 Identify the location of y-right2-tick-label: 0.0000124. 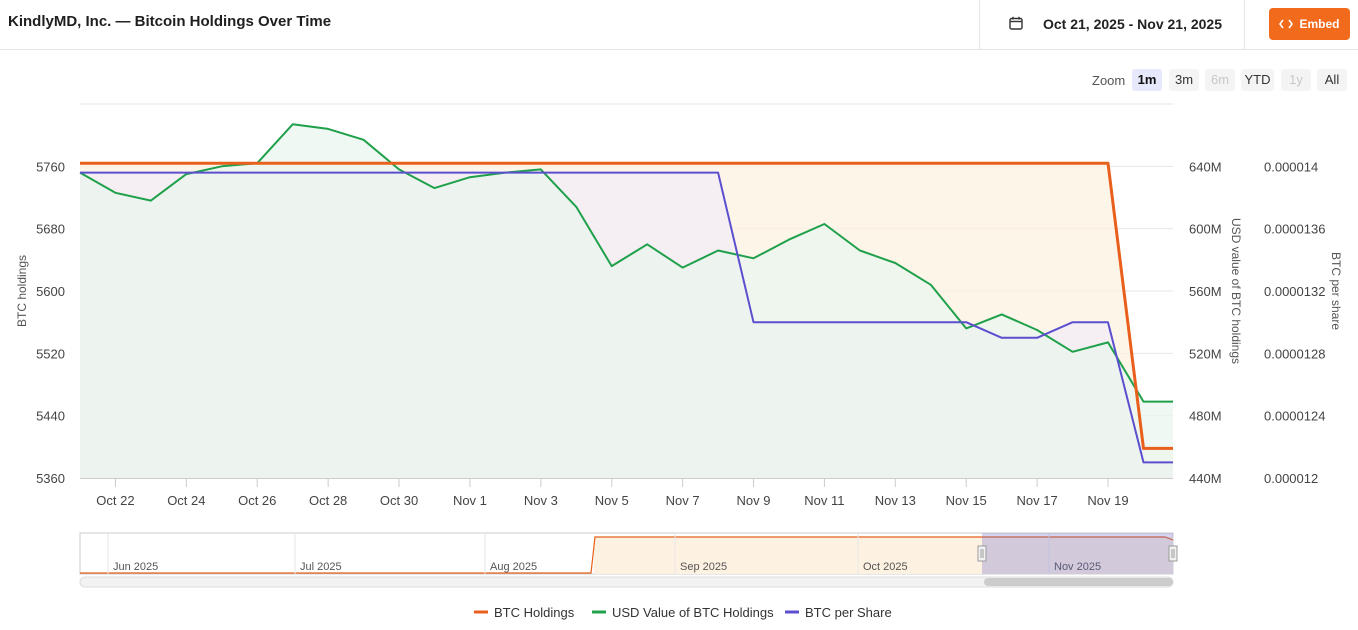
(1294, 416).